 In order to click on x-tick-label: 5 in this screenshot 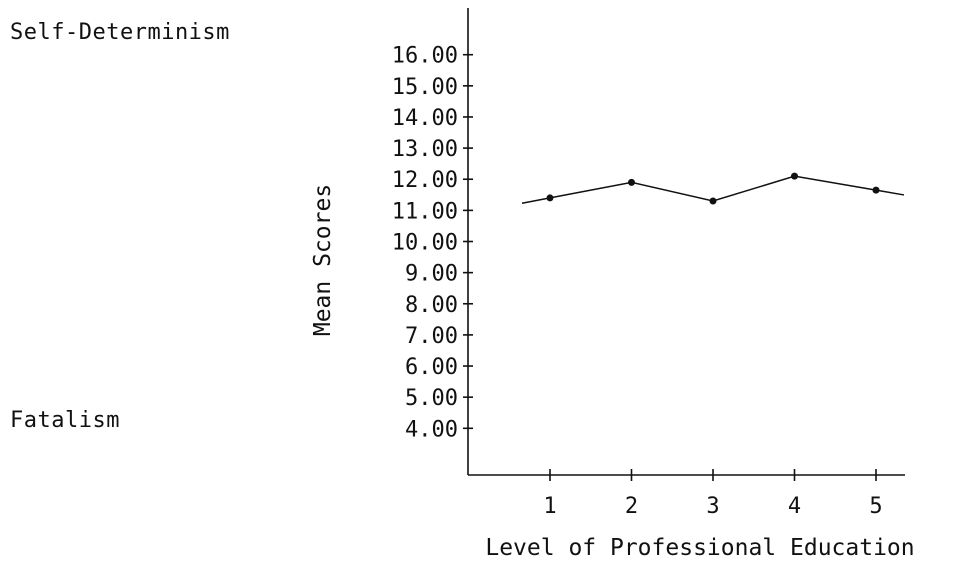, I will do `click(875, 506)`.